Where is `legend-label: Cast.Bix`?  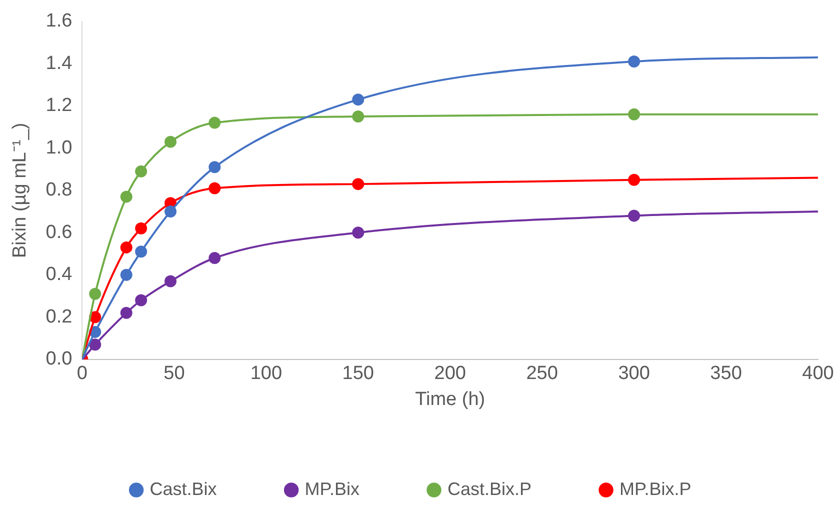 legend-label: Cast.Bix is located at coordinates (183, 488).